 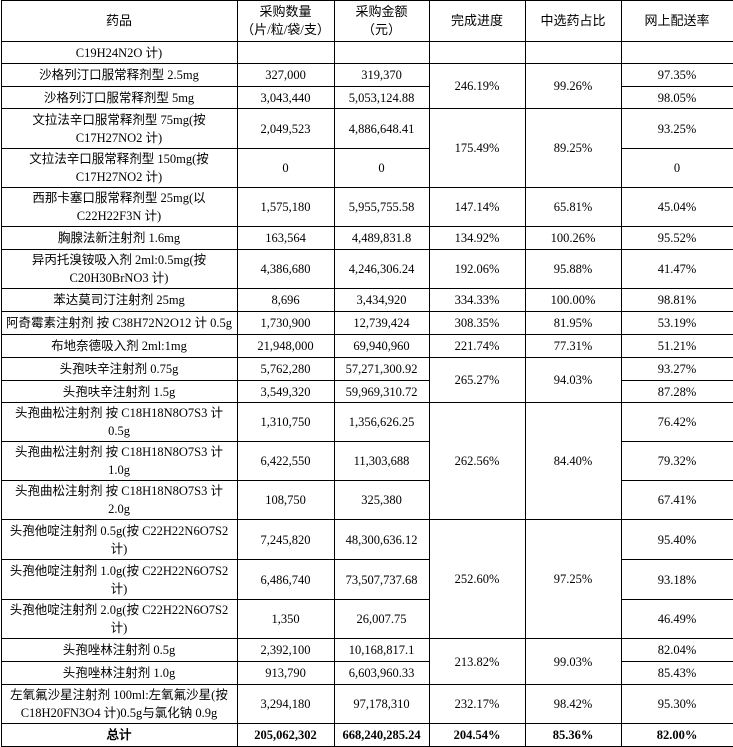 I want to click on quantity: 163,564, so click(x=285, y=238).